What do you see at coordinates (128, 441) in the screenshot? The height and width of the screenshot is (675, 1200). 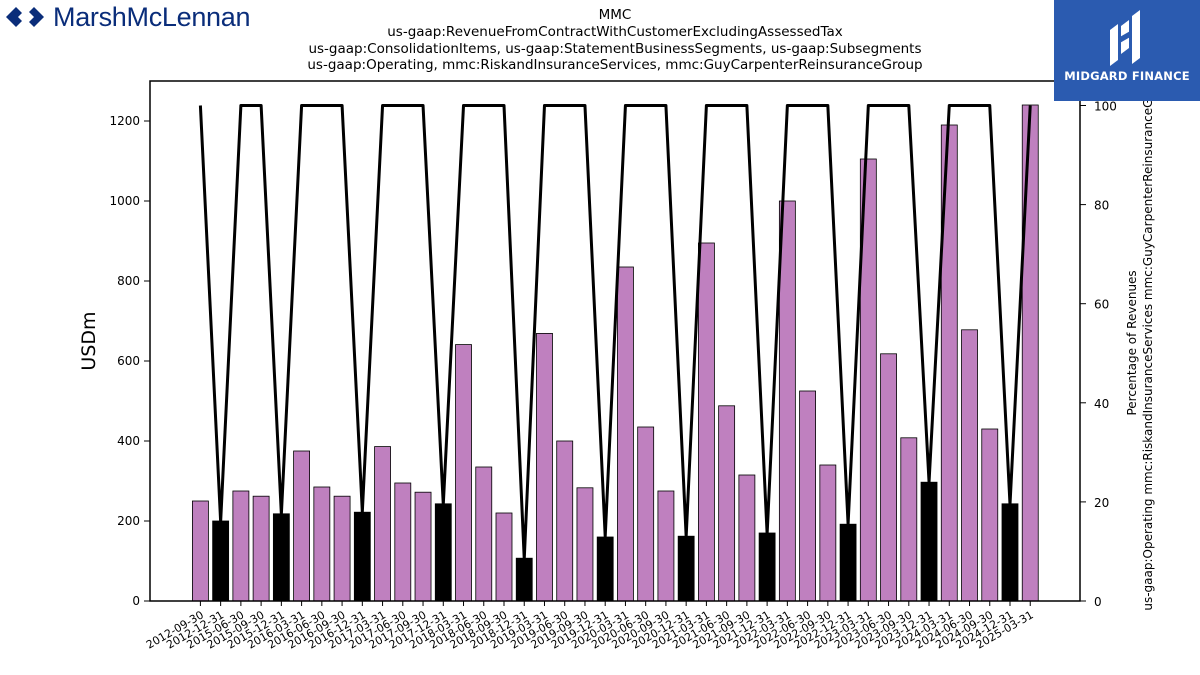 I see `y-tick-label: 400` at bounding box center [128, 441].